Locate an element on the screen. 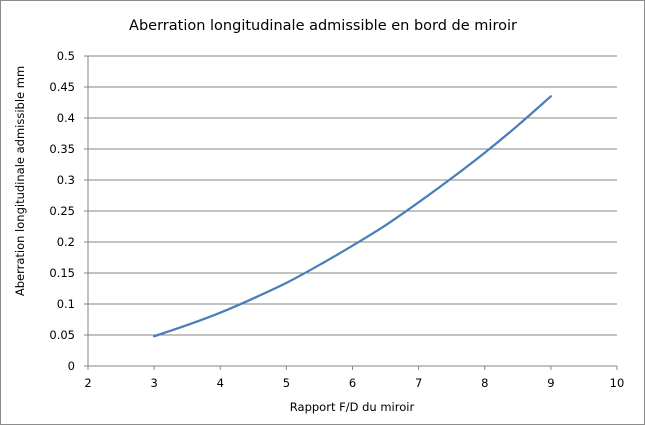 This screenshot has height=425, width=645. y-axis-label: Aberration longitudinale admissible mm is located at coordinates (20, 181).